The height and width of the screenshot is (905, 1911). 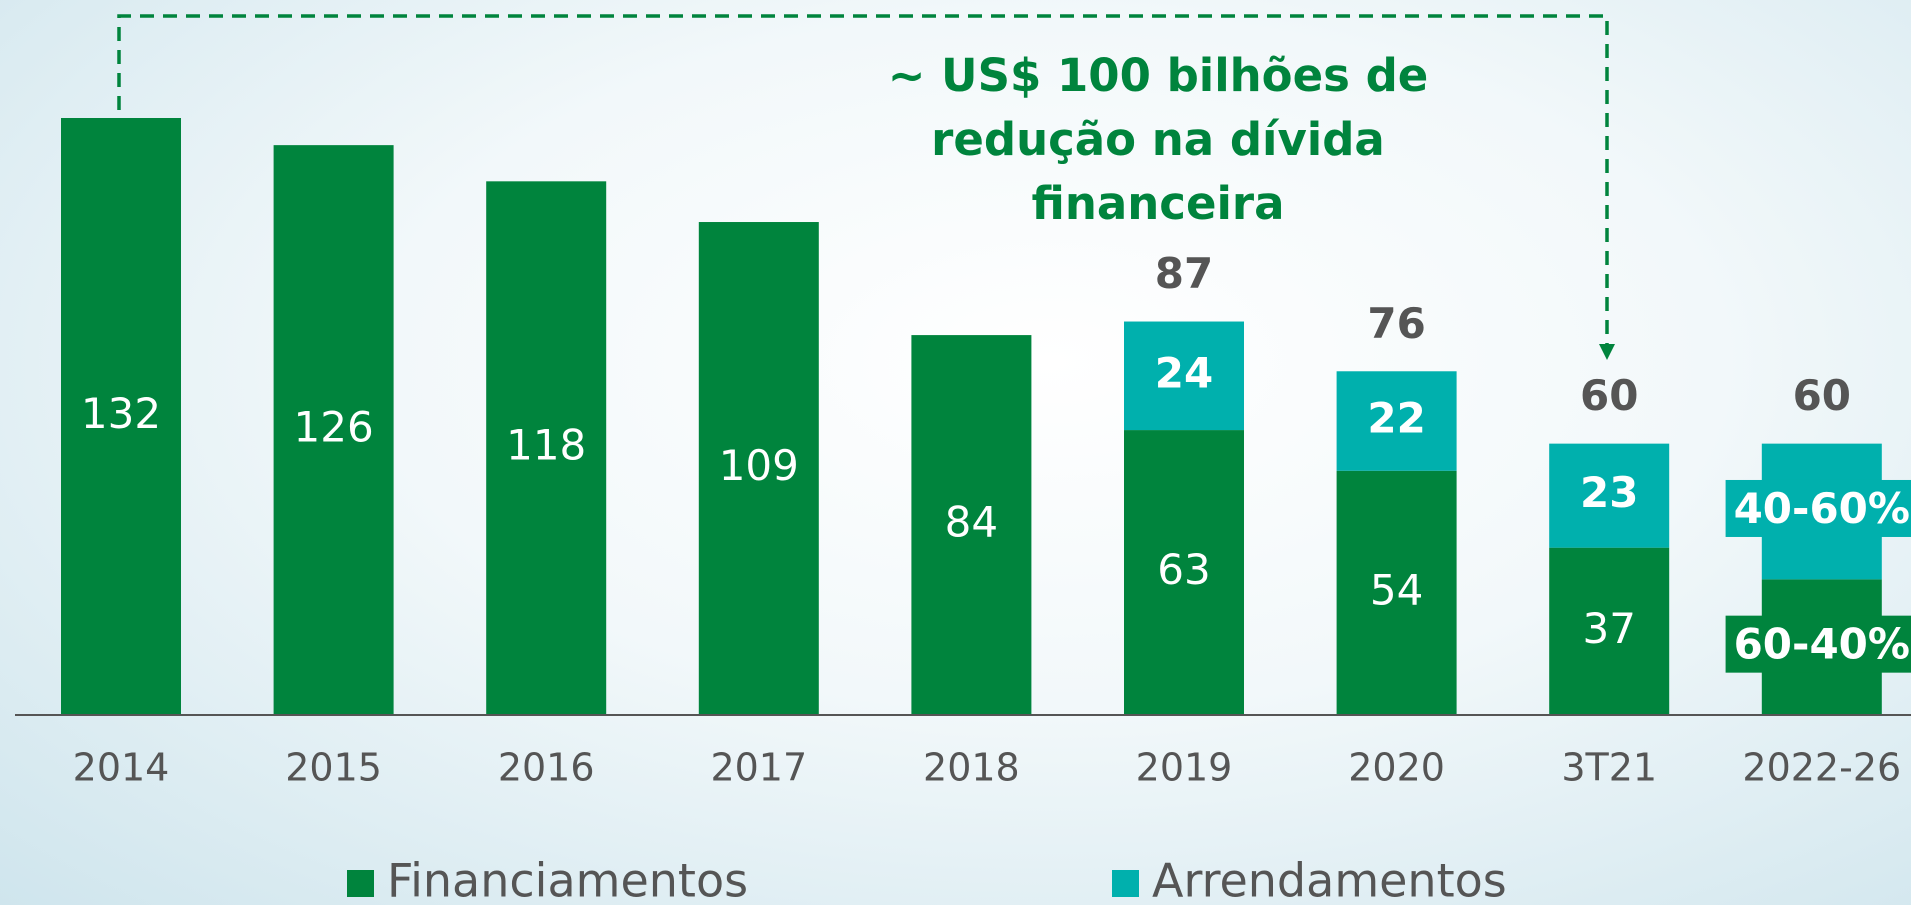 I want to click on total-label: 76, so click(x=1396, y=323).